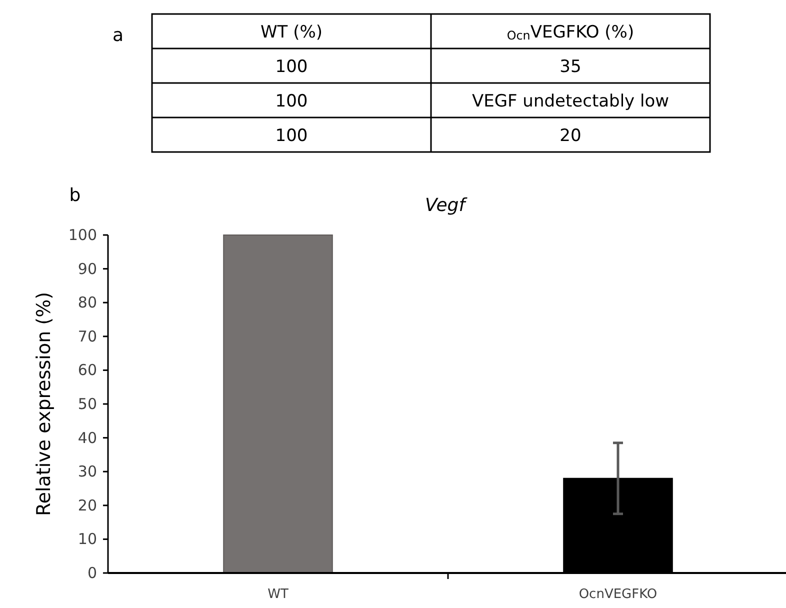 The image size is (786, 608). I want to click on y-tick-label: 60, so click(87, 370).